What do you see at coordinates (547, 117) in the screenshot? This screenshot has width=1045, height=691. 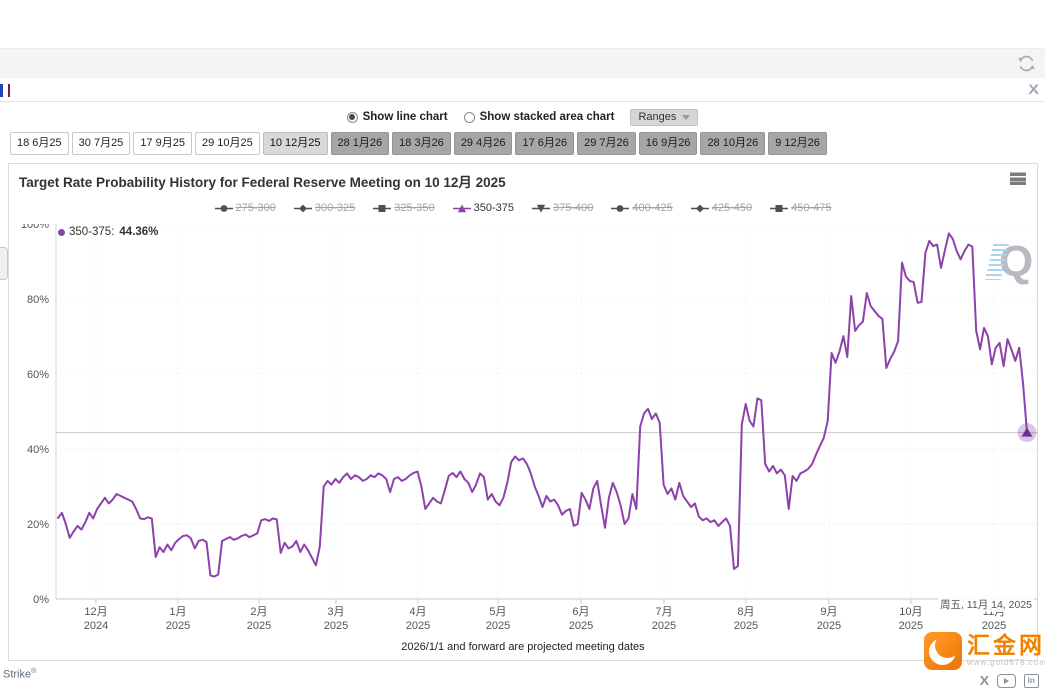 I see `radio-area-label: Show stacked area chart` at bounding box center [547, 117].